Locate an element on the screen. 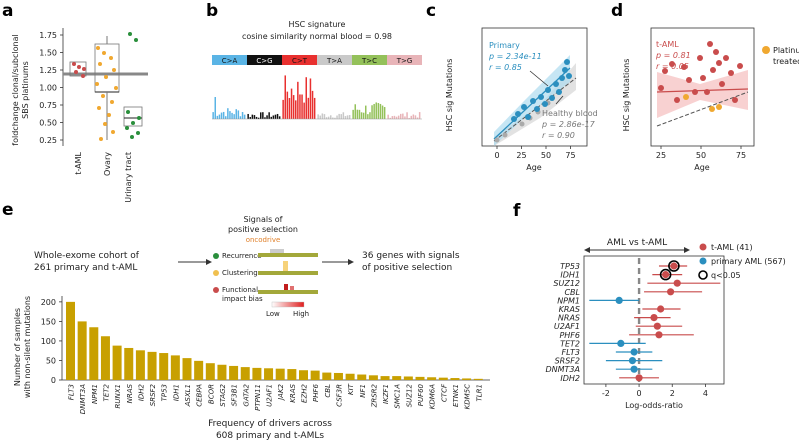 This screenshot has height=443, width=799. panel-e-gene-label: PUF60 is located at coordinates (421, 394).